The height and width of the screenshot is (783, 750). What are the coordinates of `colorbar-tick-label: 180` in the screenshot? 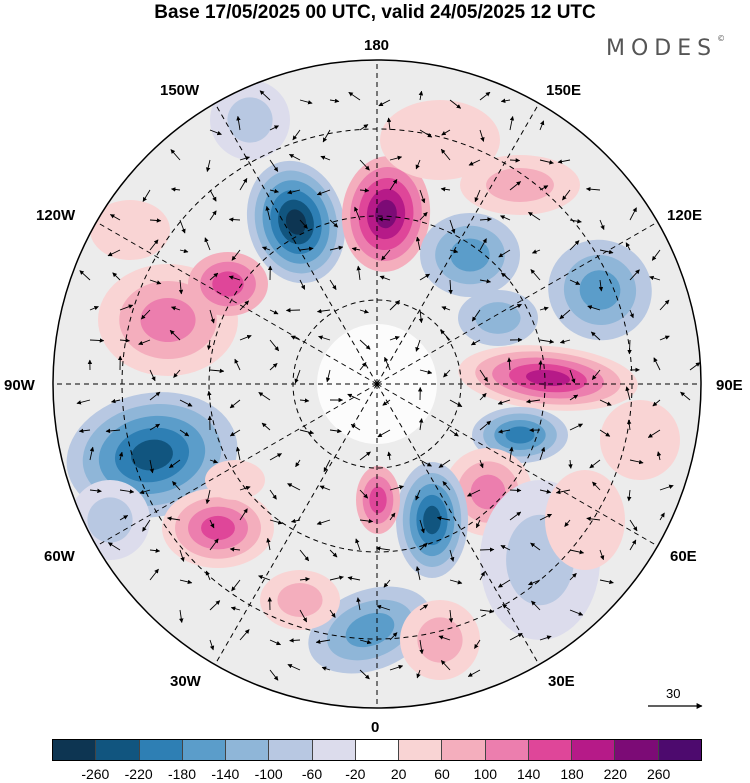 It's located at (572, 774).